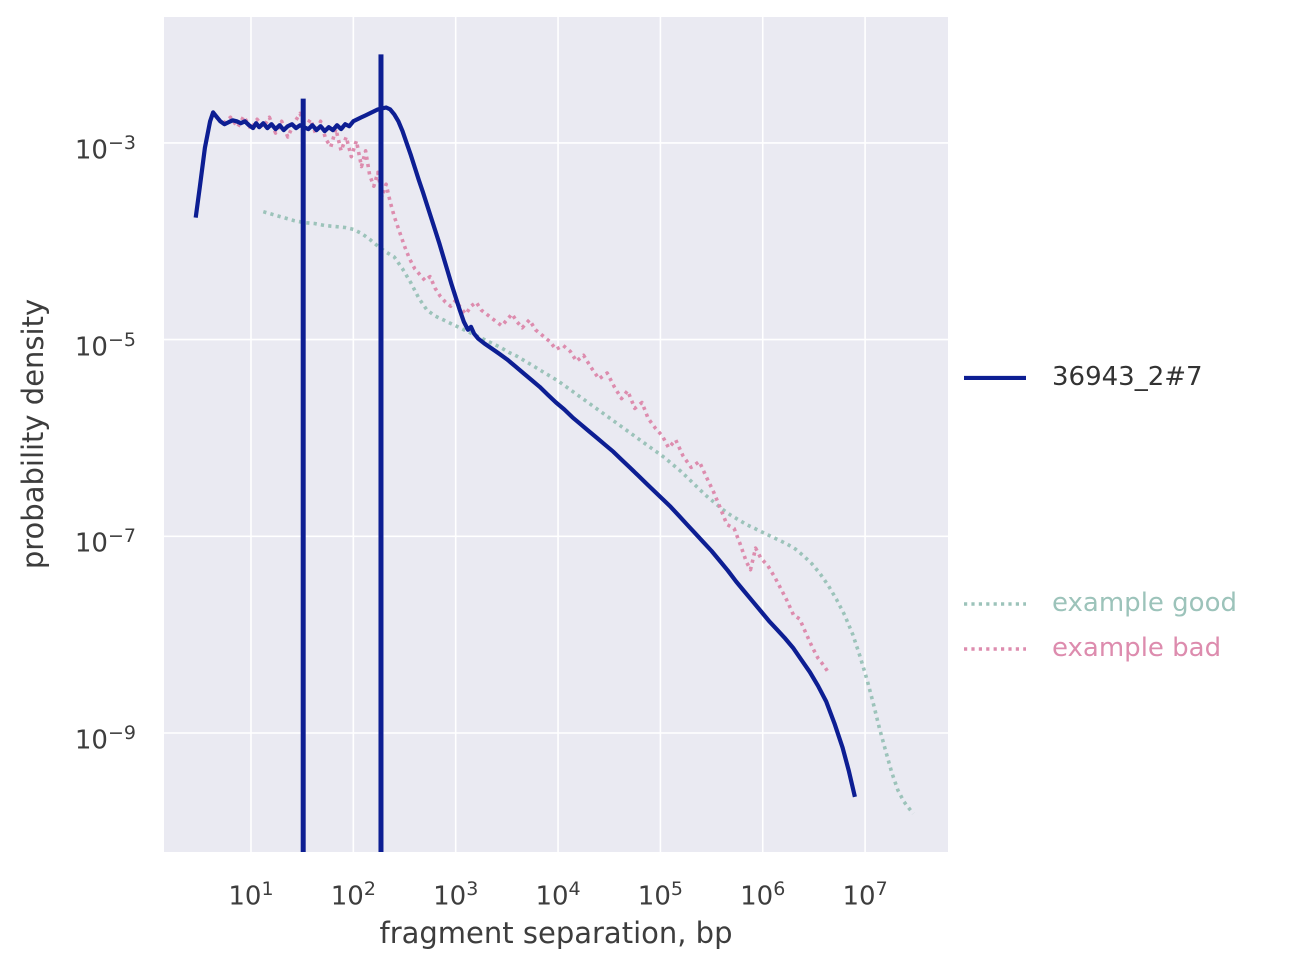 The image size is (1295, 976). Describe the element at coordinates (105, 542) in the screenshot. I see `y-tick-10e−7: 10⁻⁷` at that location.